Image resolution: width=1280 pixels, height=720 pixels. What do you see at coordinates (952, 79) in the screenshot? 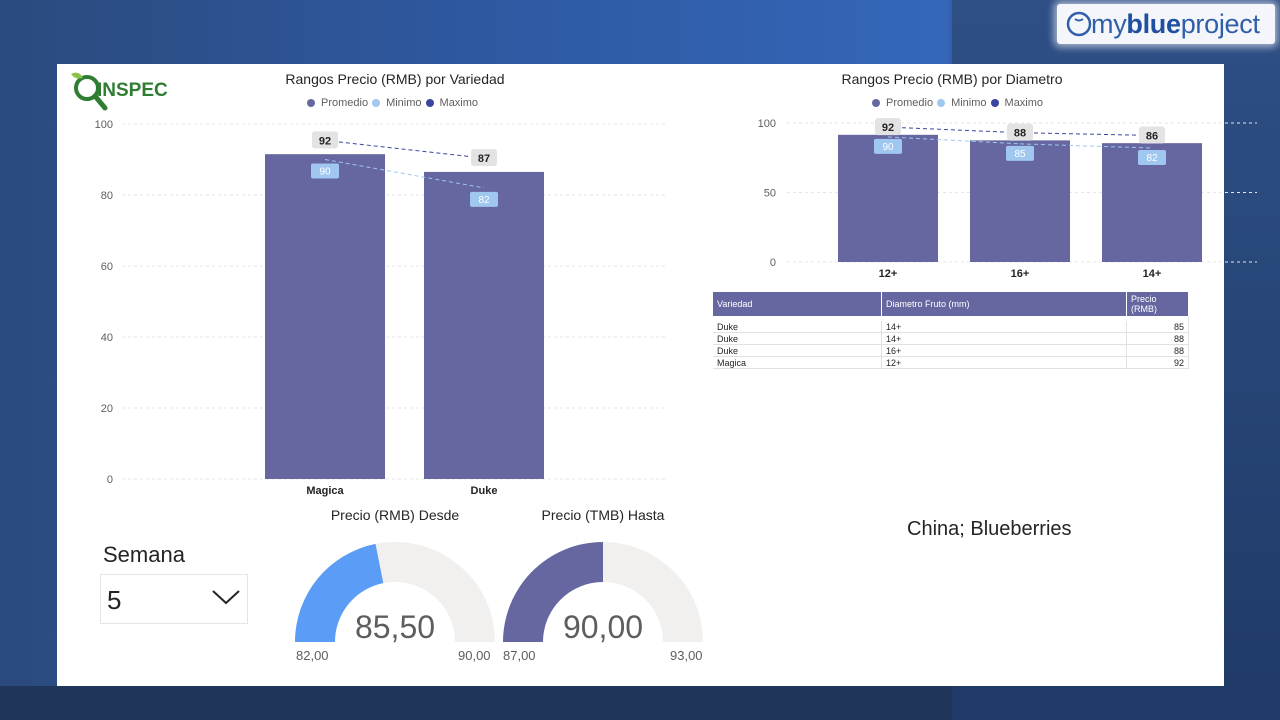
I see `chart2-title: Rangos Precio (RMB) por Diametro` at bounding box center [952, 79].